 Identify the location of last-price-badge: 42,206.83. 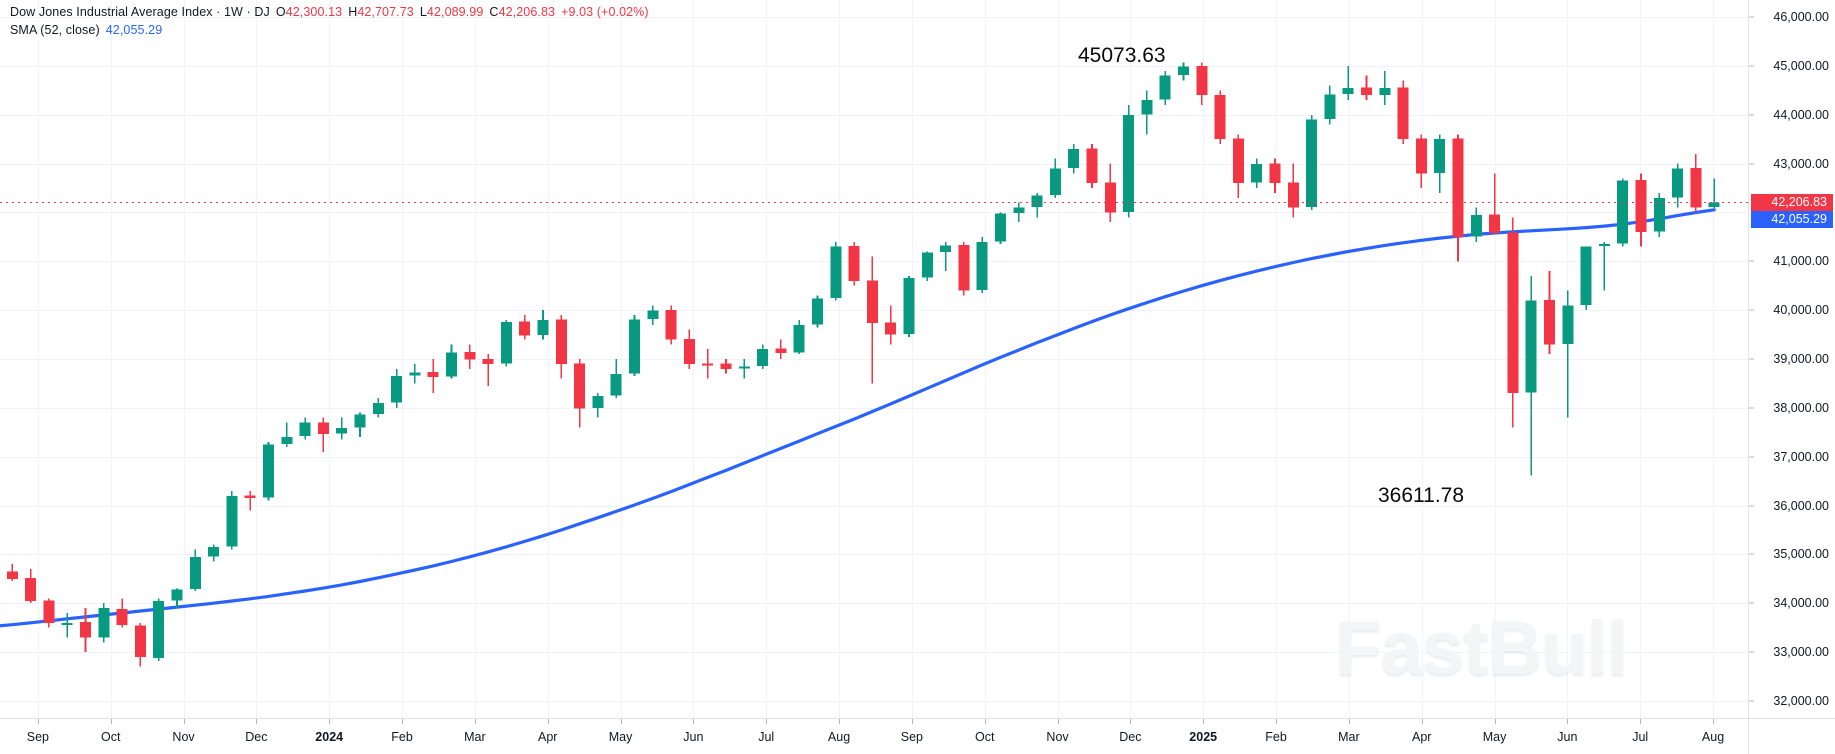
(1792, 202).